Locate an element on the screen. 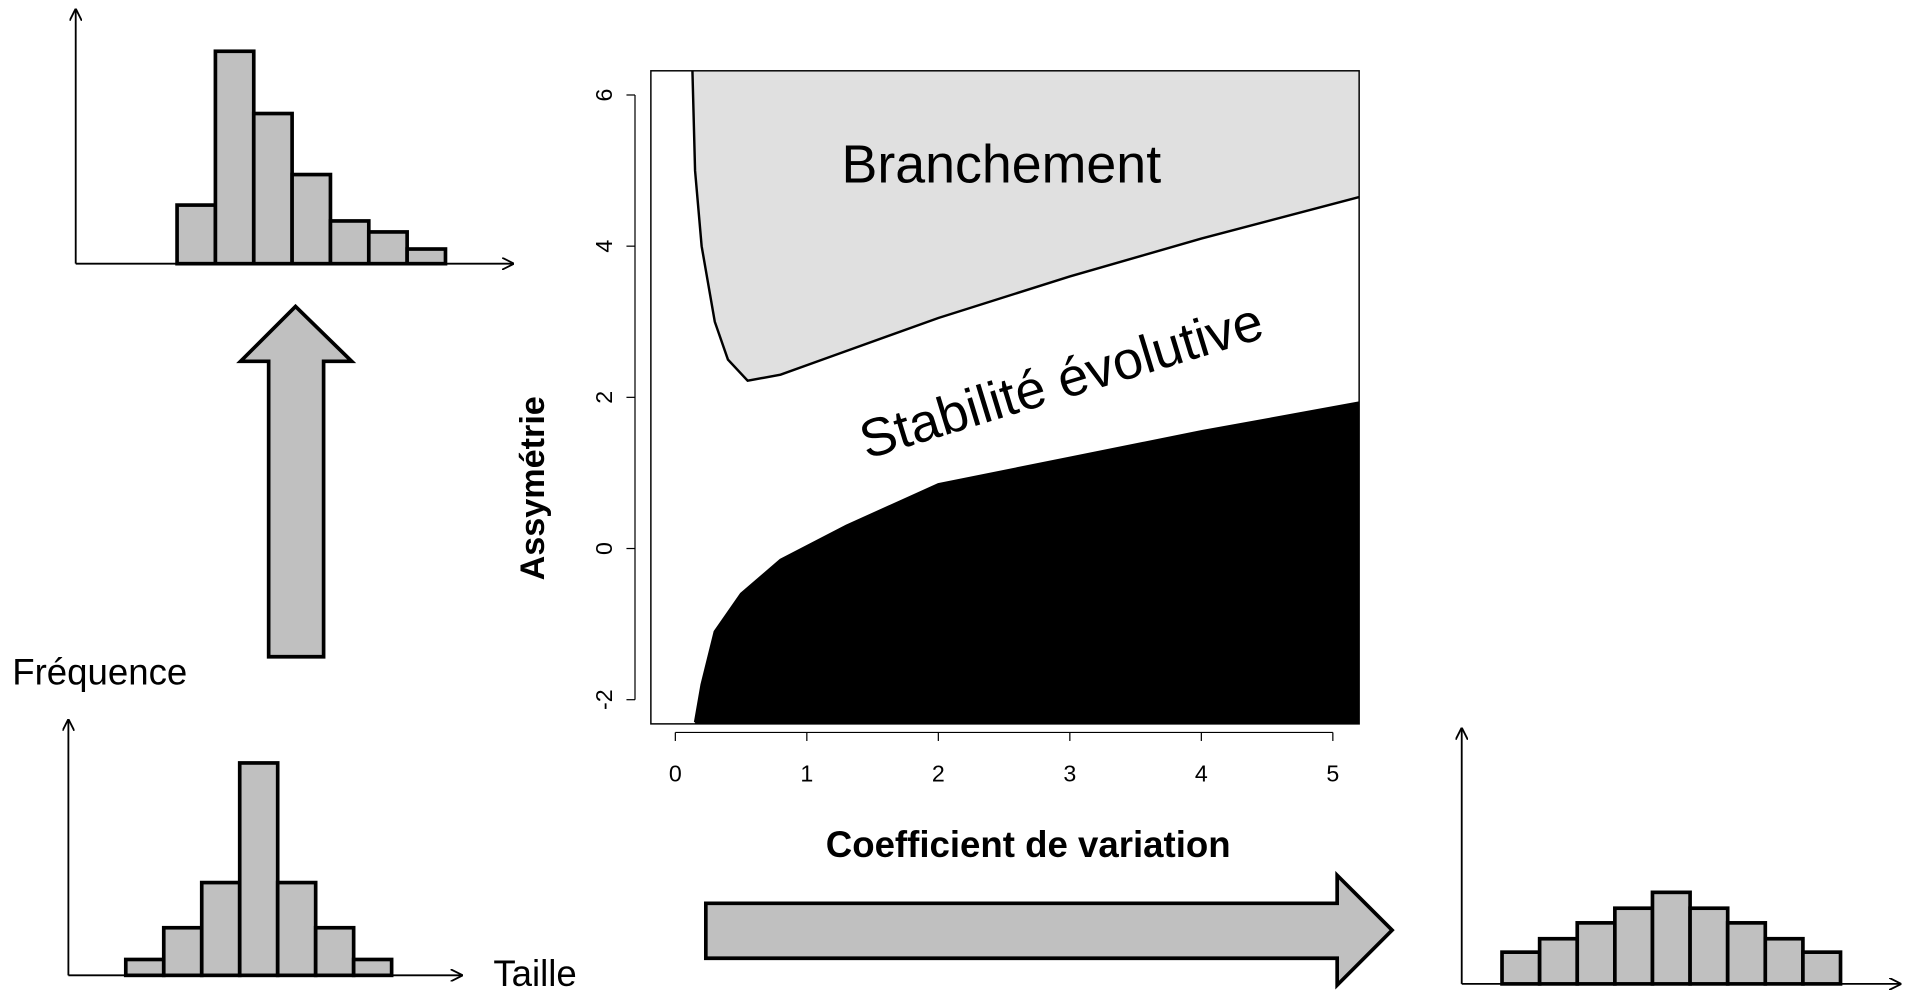 The image size is (1905, 990). y-tick-label: 4 is located at coordinates (604, 246).